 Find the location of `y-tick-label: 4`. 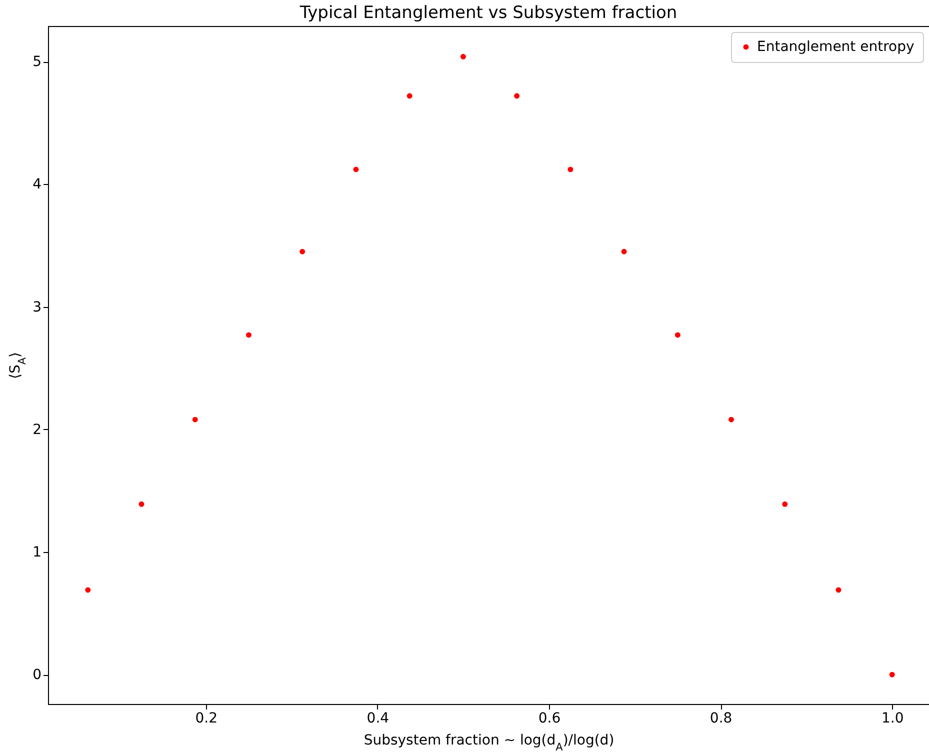

y-tick-label: 4 is located at coordinates (37, 184).